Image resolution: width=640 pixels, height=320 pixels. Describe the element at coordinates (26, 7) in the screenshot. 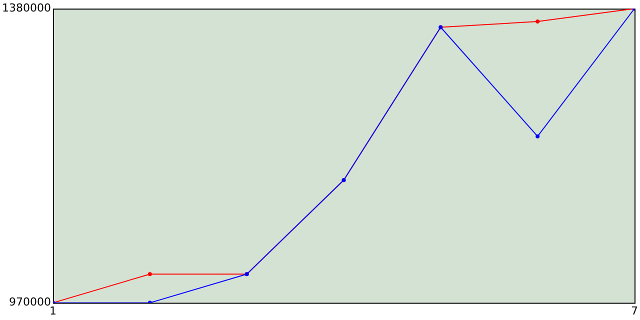

I see `y-tick-label: 1380000` at that location.